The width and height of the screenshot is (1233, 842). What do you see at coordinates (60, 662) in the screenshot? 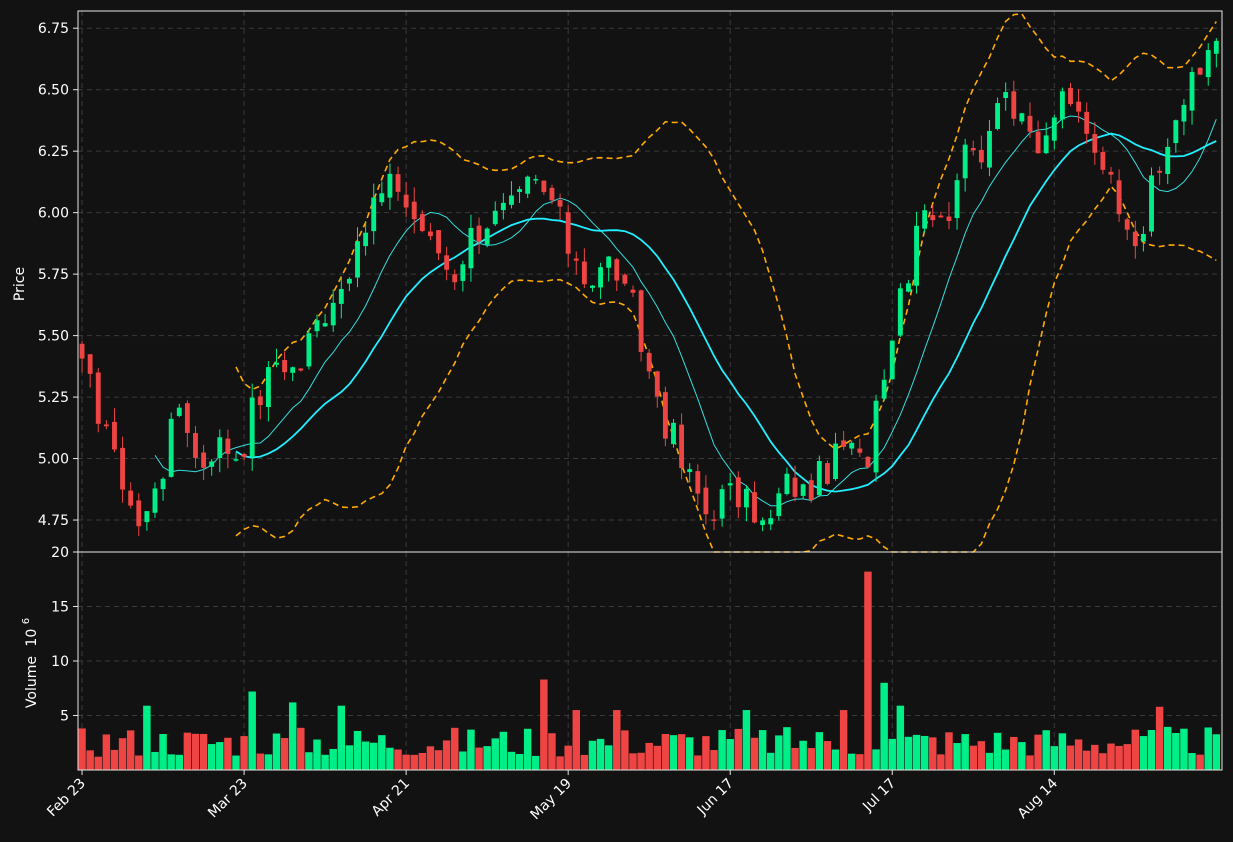
I see `volume-tick-label: 10` at bounding box center [60, 662].